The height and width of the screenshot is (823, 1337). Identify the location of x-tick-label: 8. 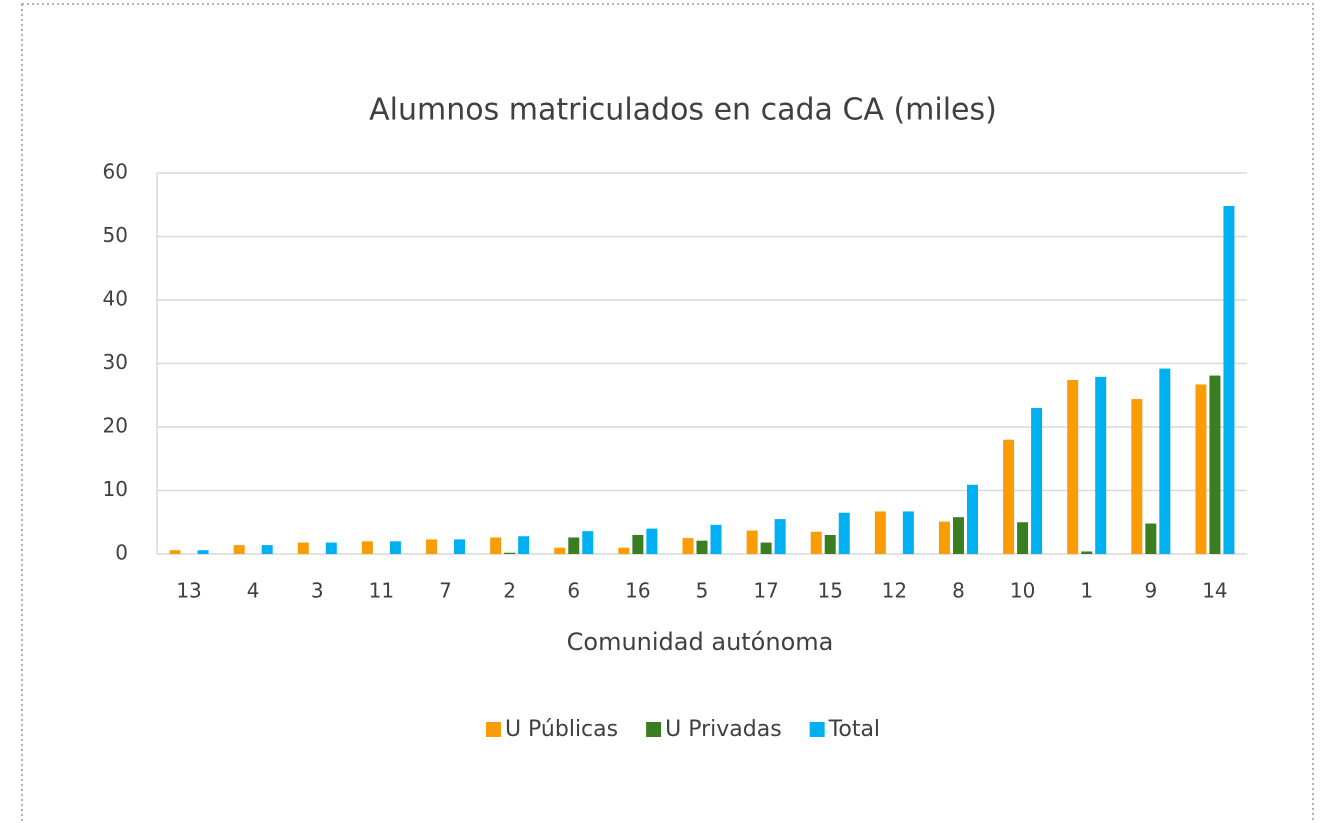
(958, 591).